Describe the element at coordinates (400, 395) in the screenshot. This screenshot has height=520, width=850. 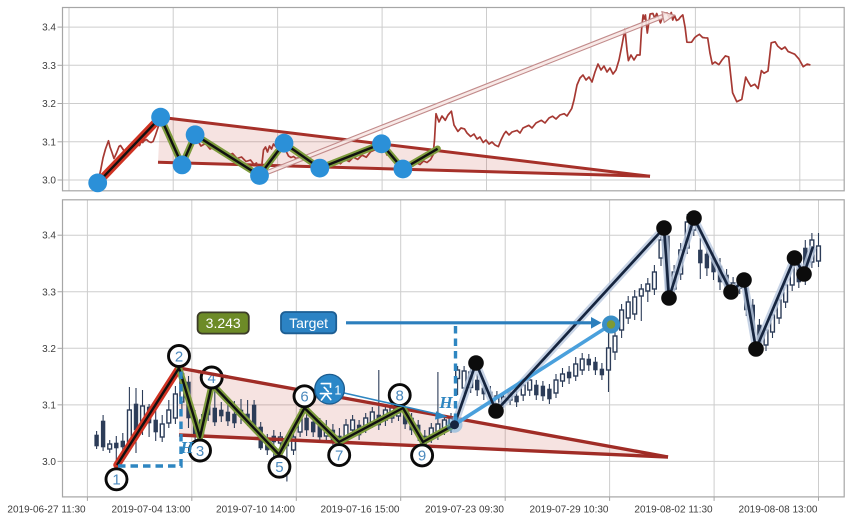
I see `svg-text: 8` at that location.